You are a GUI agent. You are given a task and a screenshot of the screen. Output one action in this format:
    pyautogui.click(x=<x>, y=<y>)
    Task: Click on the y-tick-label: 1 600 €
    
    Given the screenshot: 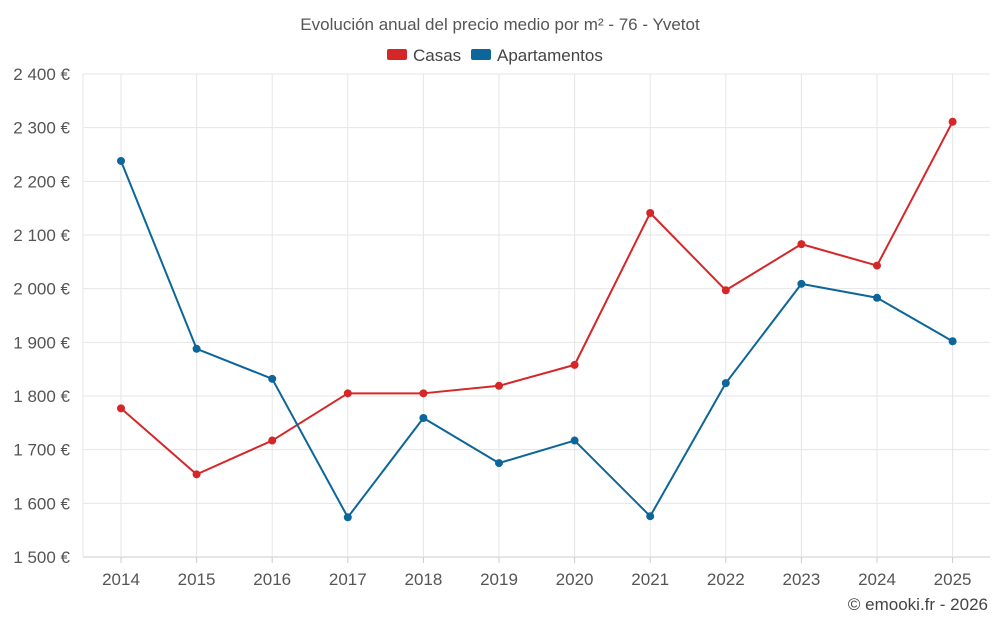 What is the action you would take?
    pyautogui.click(x=41, y=503)
    